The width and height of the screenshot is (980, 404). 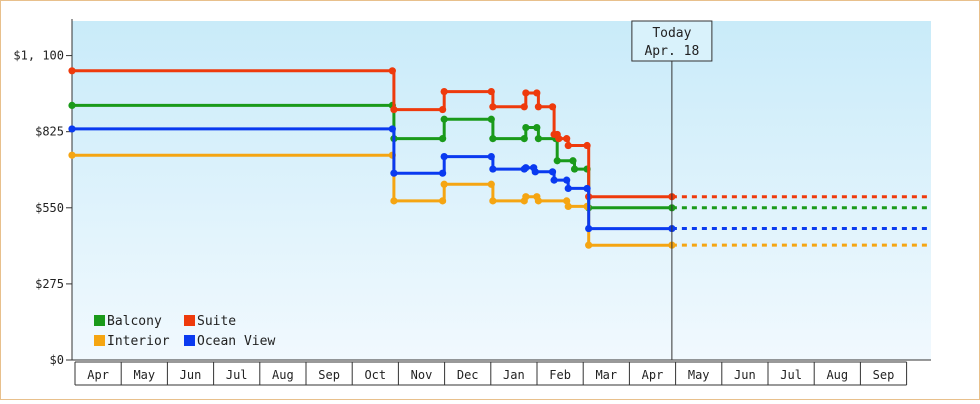 I want to click on legend-label: Balcony, so click(x=134, y=321).